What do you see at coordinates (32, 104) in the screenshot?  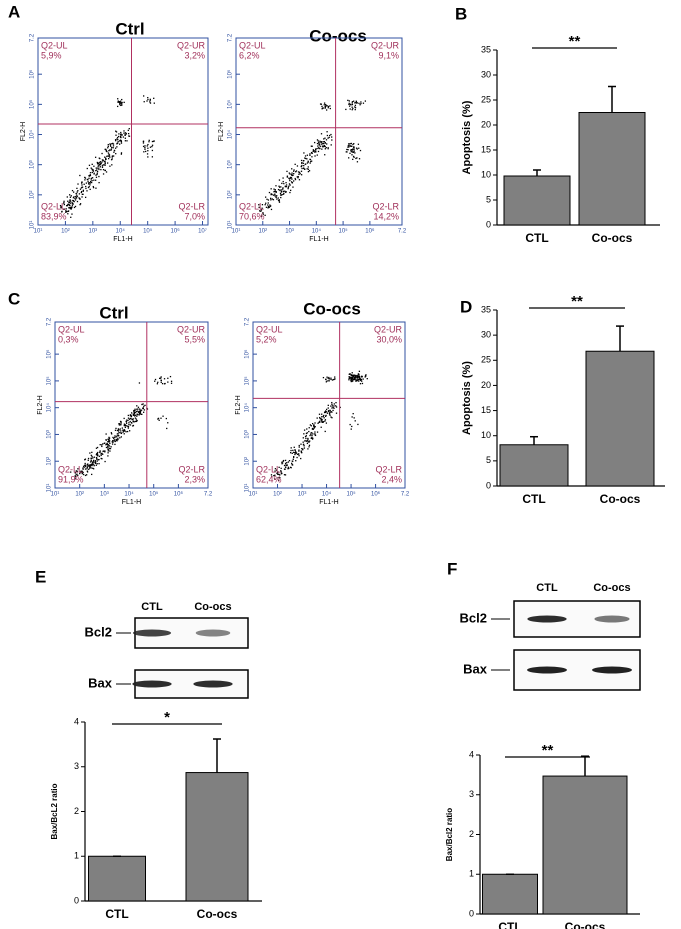 I see `y-tick-label: 10⁵` at bounding box center [32, 104].